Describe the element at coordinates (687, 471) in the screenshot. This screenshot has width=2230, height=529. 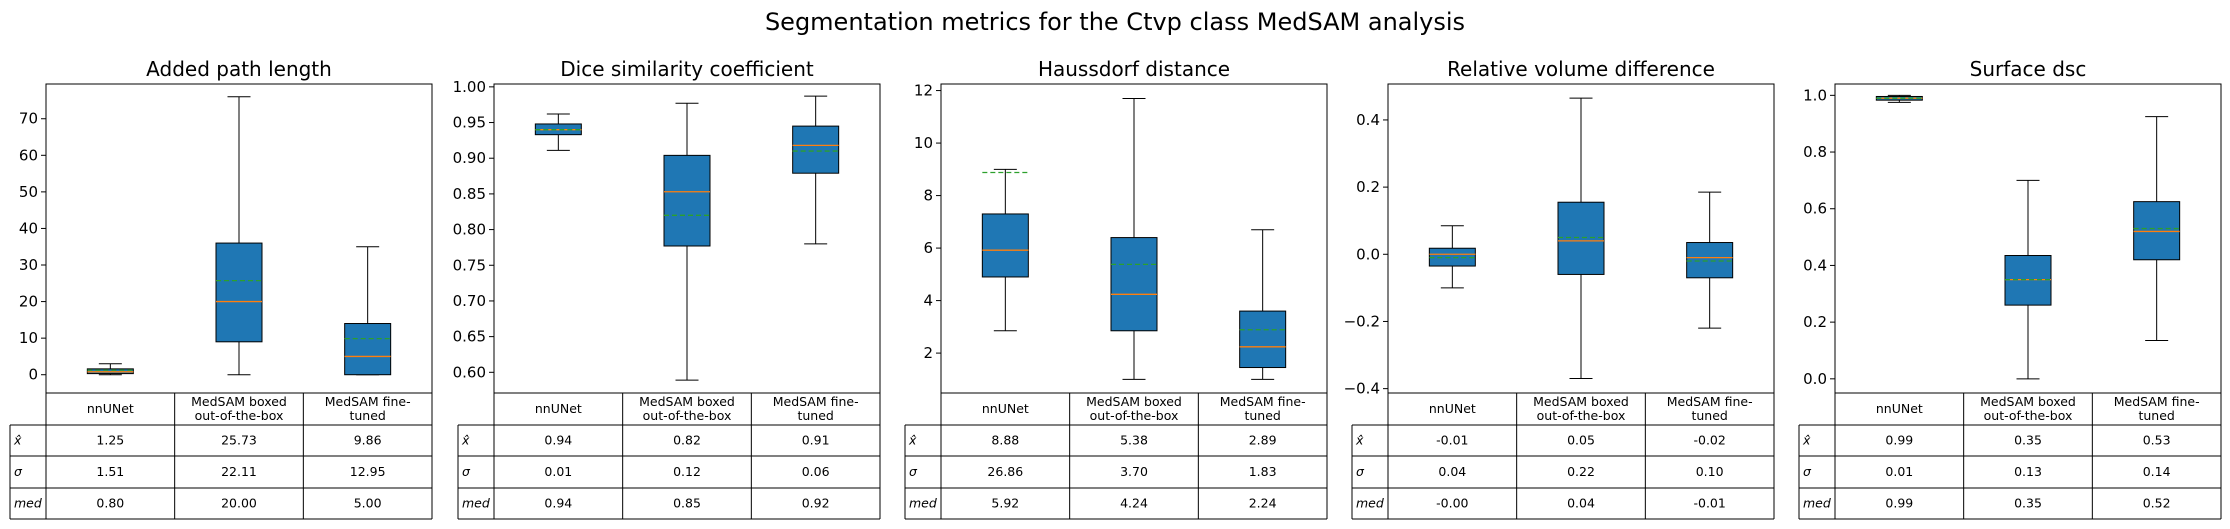
I see `table-cell: 0.12` at that location.